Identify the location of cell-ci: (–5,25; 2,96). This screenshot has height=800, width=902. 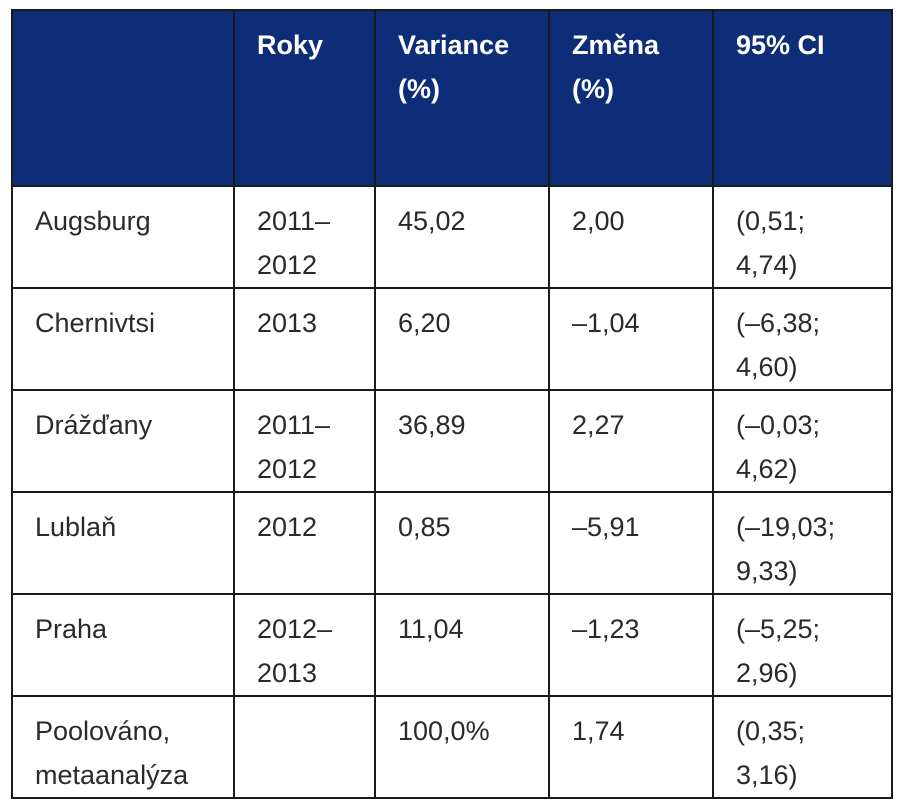
(802, 645).